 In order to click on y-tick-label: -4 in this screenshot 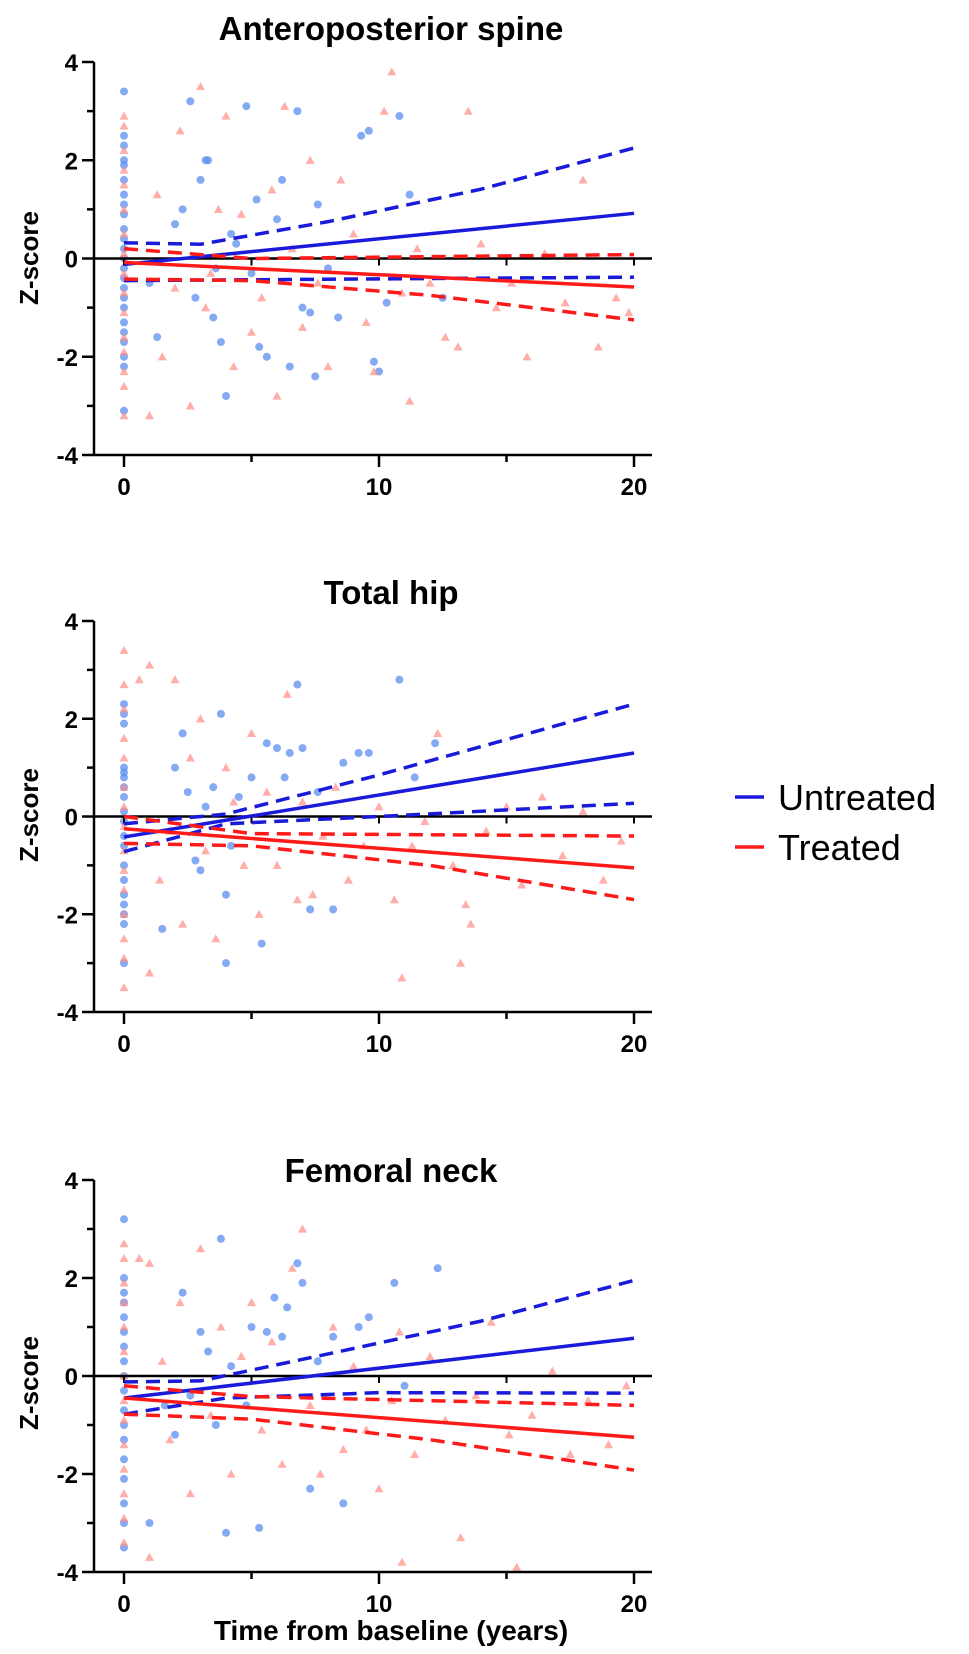, I will do `click(68, 1013)`.